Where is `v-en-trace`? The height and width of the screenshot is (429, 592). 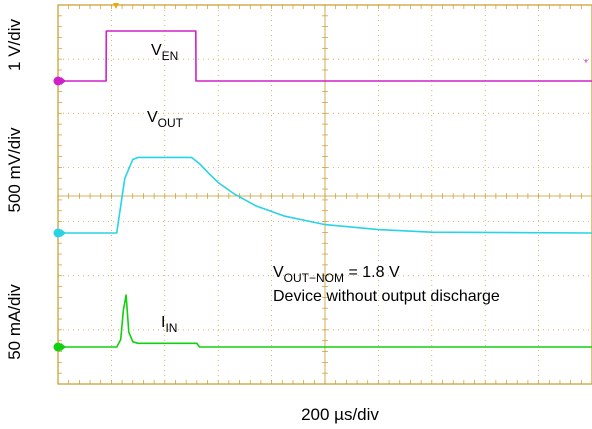
v-en-trace is located at coordinates (325, 56).